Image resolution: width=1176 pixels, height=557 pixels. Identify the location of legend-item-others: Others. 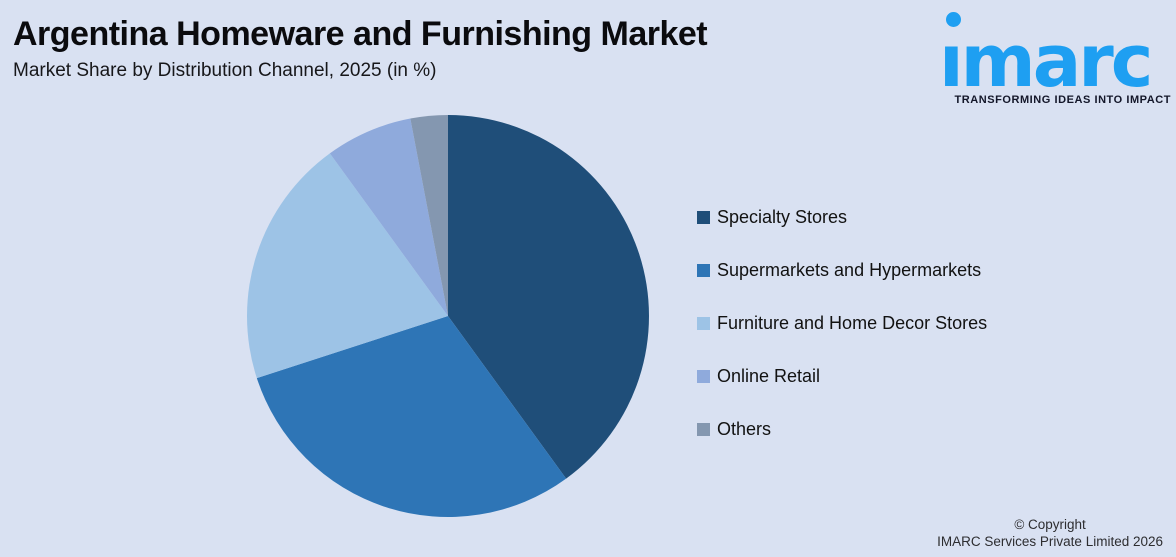
(842, 429).